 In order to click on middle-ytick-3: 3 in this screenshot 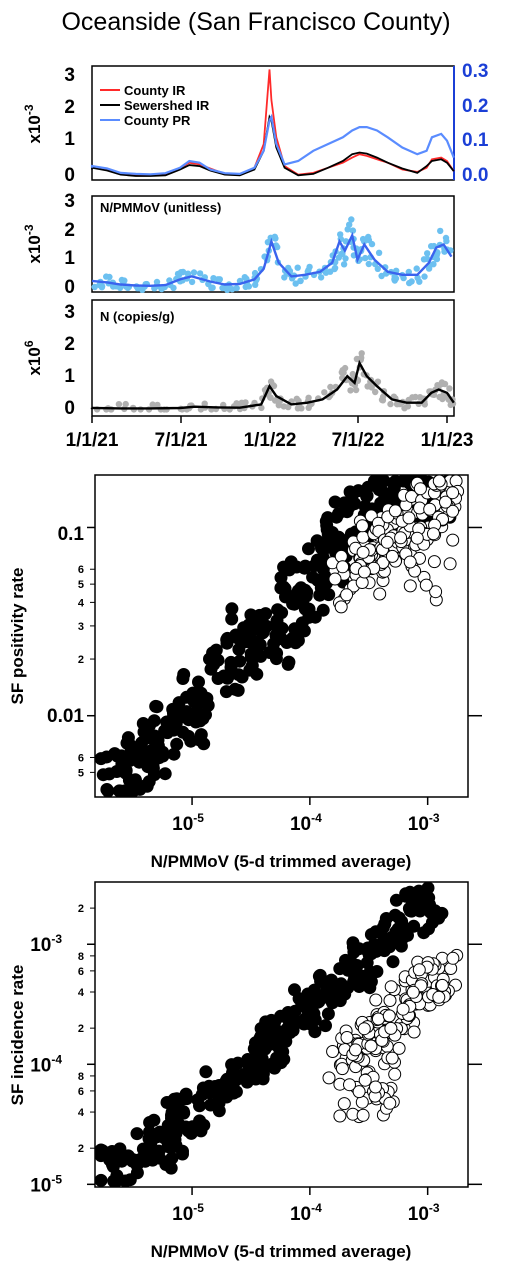, I will do `click(69, 201)`.